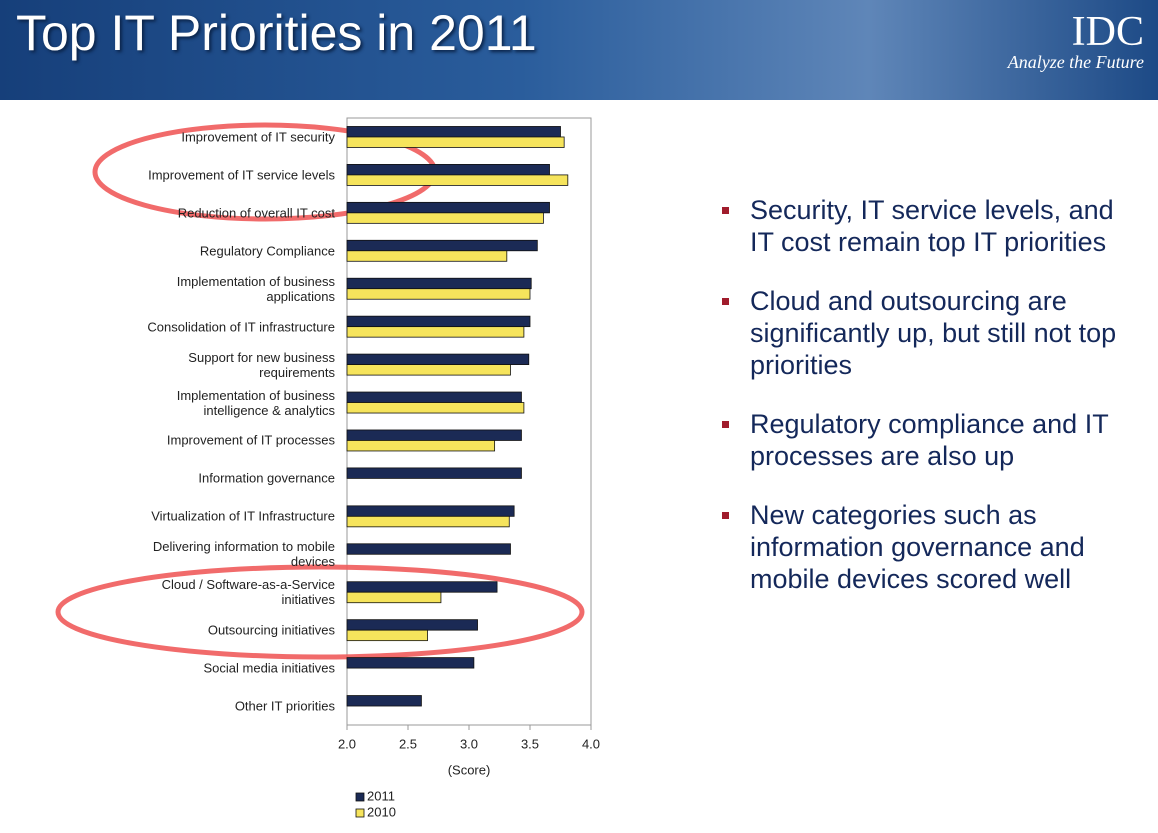  I want to click on x-tick-label: 2.0, so click(347, 743).